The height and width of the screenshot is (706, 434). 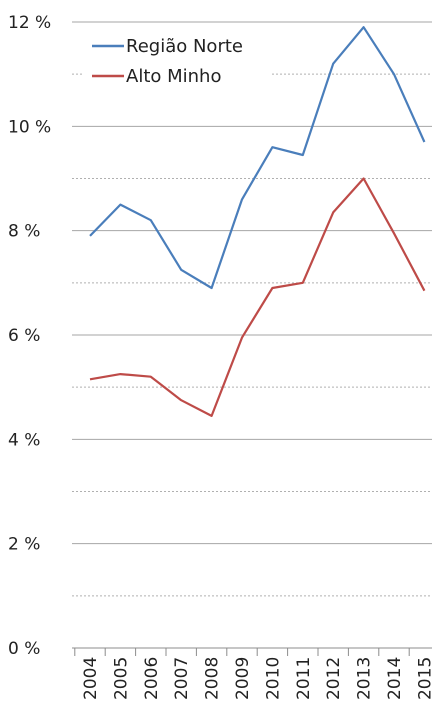 I want to click on x-tick-label: 2013, so click(x=365, y=678).